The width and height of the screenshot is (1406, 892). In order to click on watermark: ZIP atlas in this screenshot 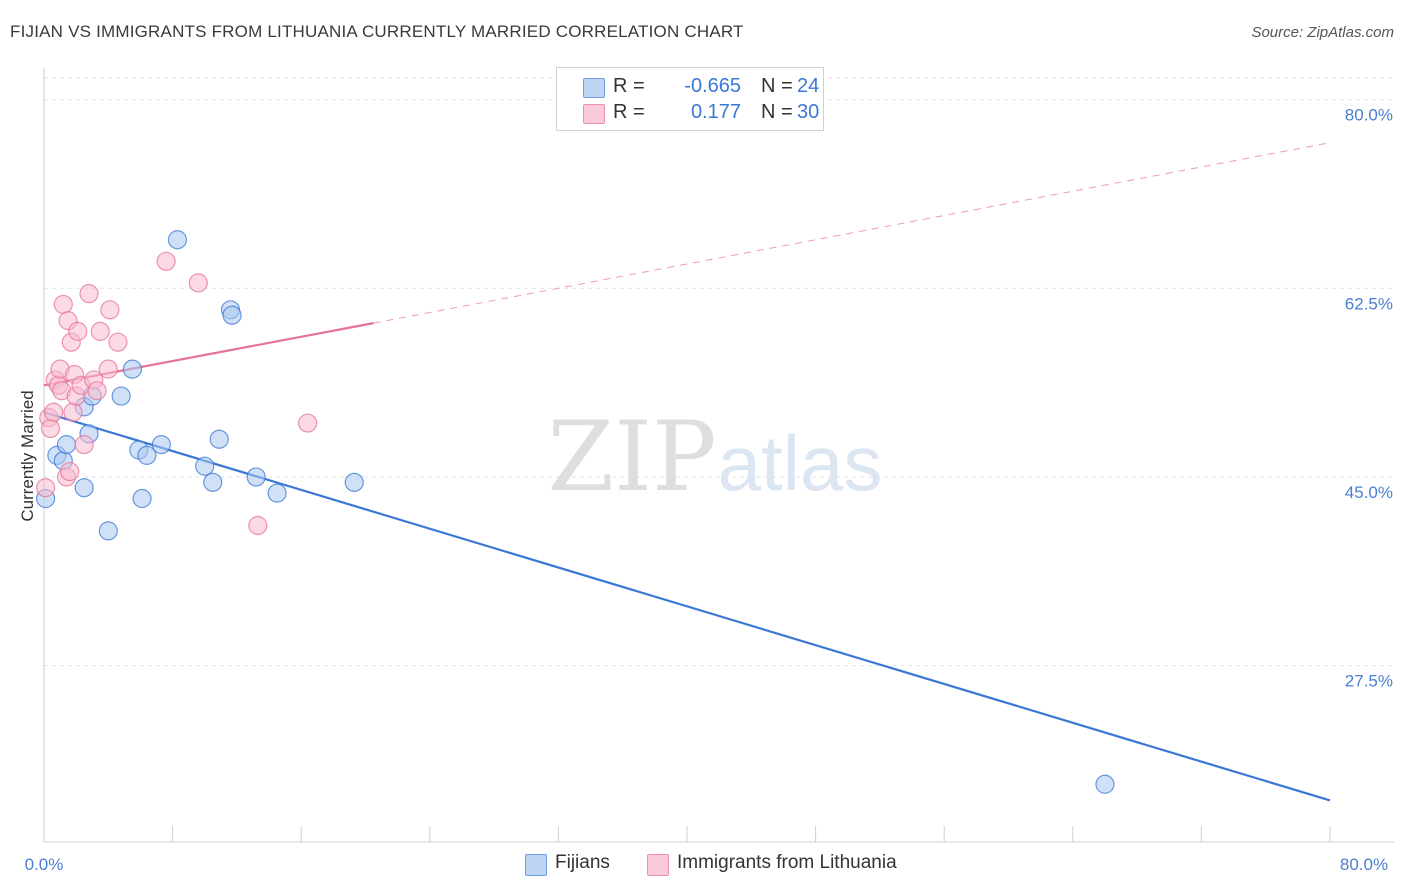, I will do `click(714, 457)`.